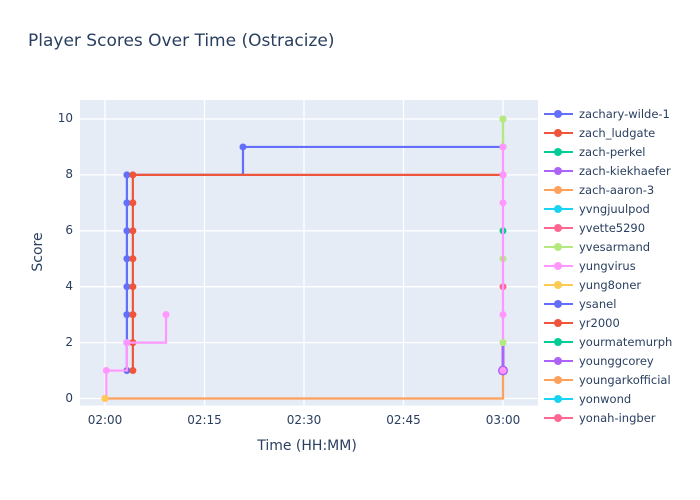 The height and width of the screenshot is (500, 700). I want to click on legend-label: yonah-ingber, so click(617, 418).